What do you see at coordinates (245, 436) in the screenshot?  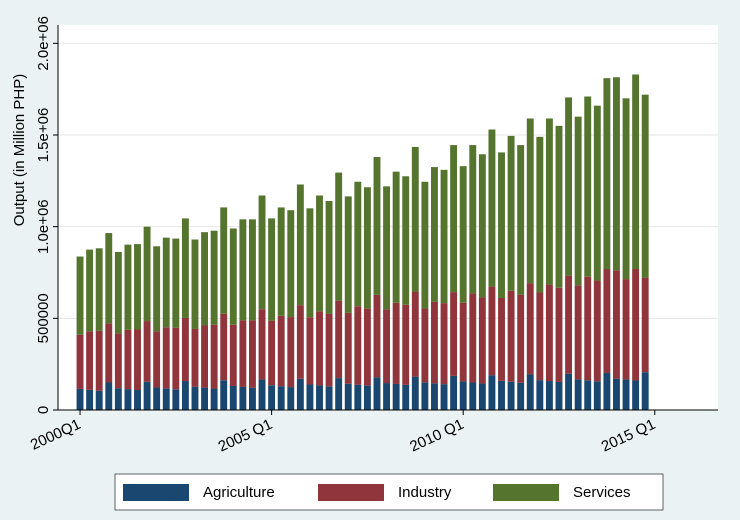 I see `x-tick-label: 2005 Q1` at bounding box center [245, 436].